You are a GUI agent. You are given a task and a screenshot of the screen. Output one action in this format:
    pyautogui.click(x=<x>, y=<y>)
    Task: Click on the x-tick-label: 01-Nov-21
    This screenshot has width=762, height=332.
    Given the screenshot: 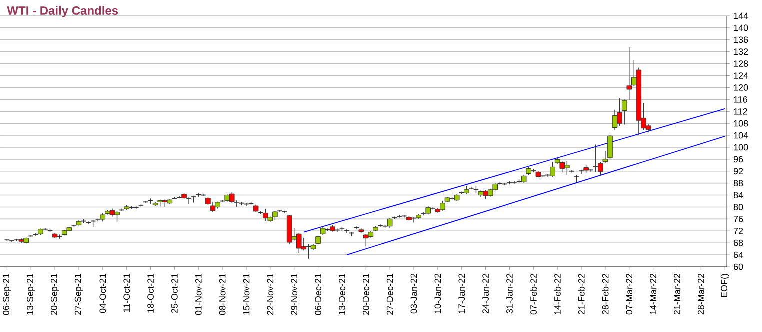 What is the action you would take?
    pyautogui.click(x=198, y=295)
    